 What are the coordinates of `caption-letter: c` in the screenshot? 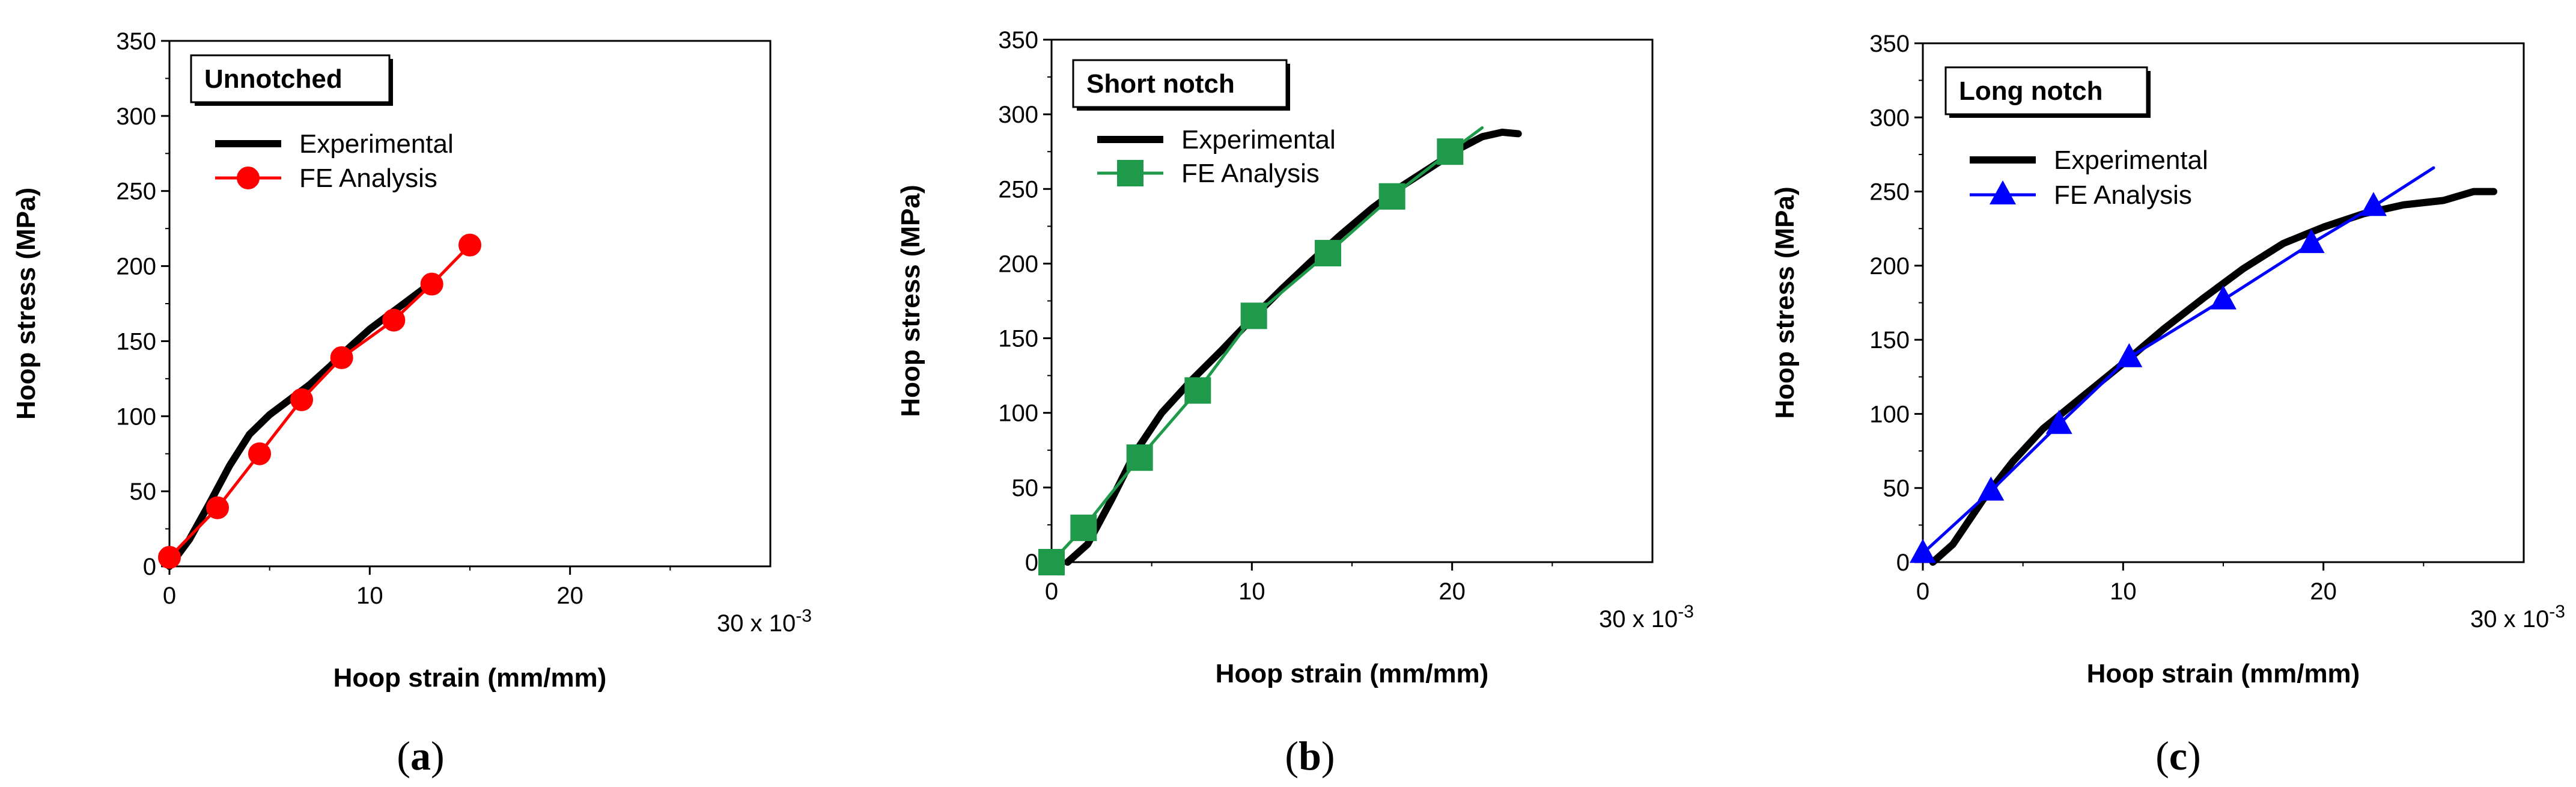 It's located at (2178, 756).